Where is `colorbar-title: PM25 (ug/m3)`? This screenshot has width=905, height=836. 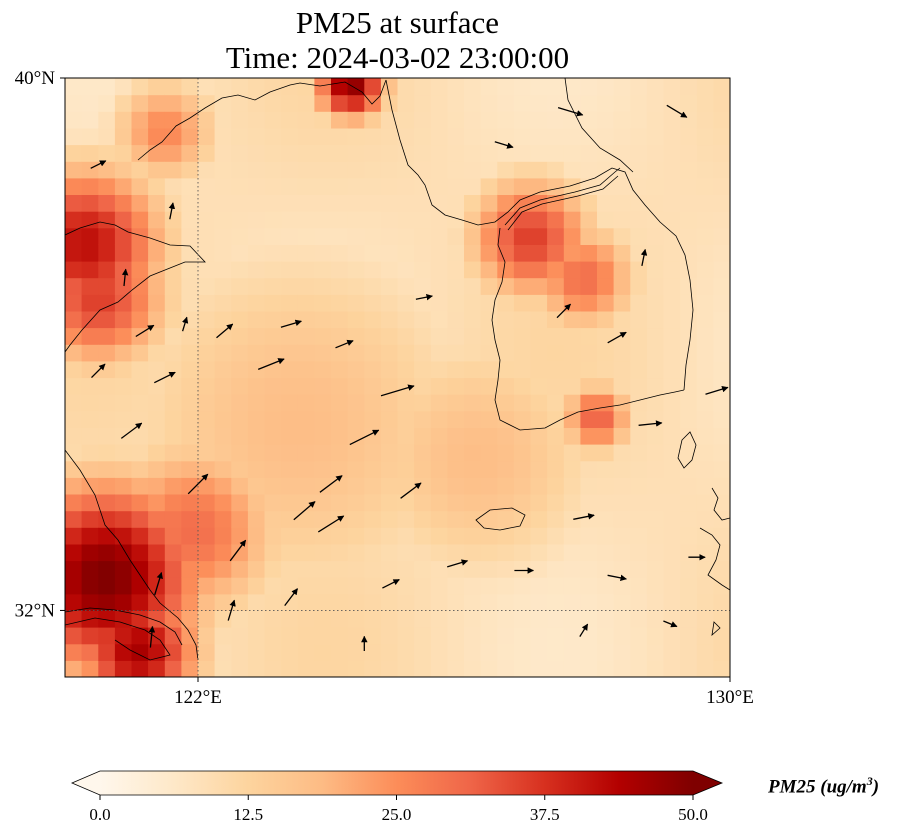
colorbar-title: PM25 (ug/m3) is located at coordinates (824, 786).